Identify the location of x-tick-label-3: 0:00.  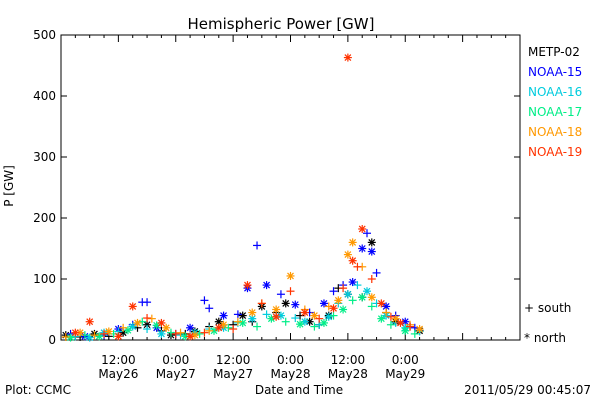
(290, 360).